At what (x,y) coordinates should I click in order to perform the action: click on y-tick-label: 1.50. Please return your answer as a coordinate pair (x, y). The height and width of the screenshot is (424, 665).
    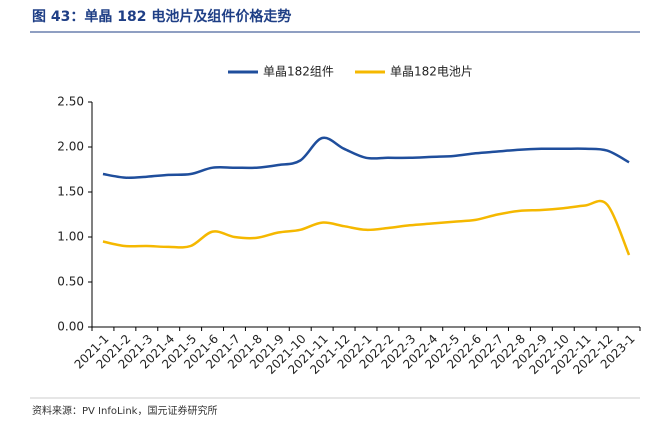
    Looking at the image, I should click on (70, 192).